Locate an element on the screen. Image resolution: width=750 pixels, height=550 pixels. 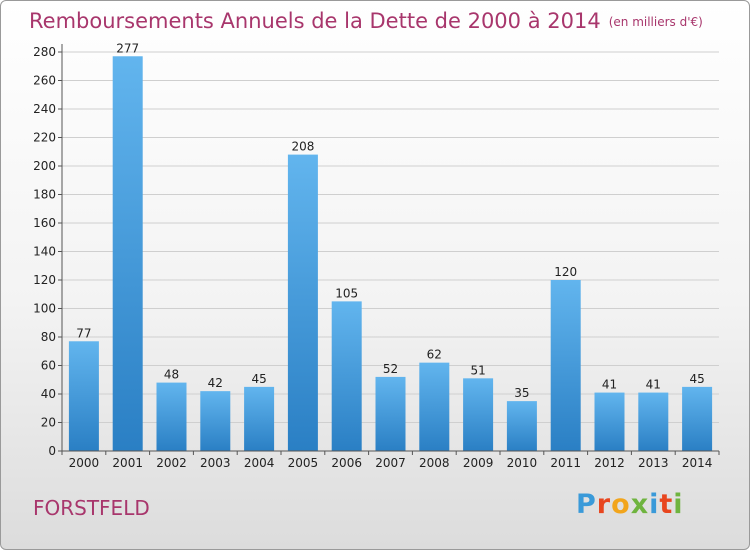
x-tick-label: 2005 is located at coordinates (303, 463).